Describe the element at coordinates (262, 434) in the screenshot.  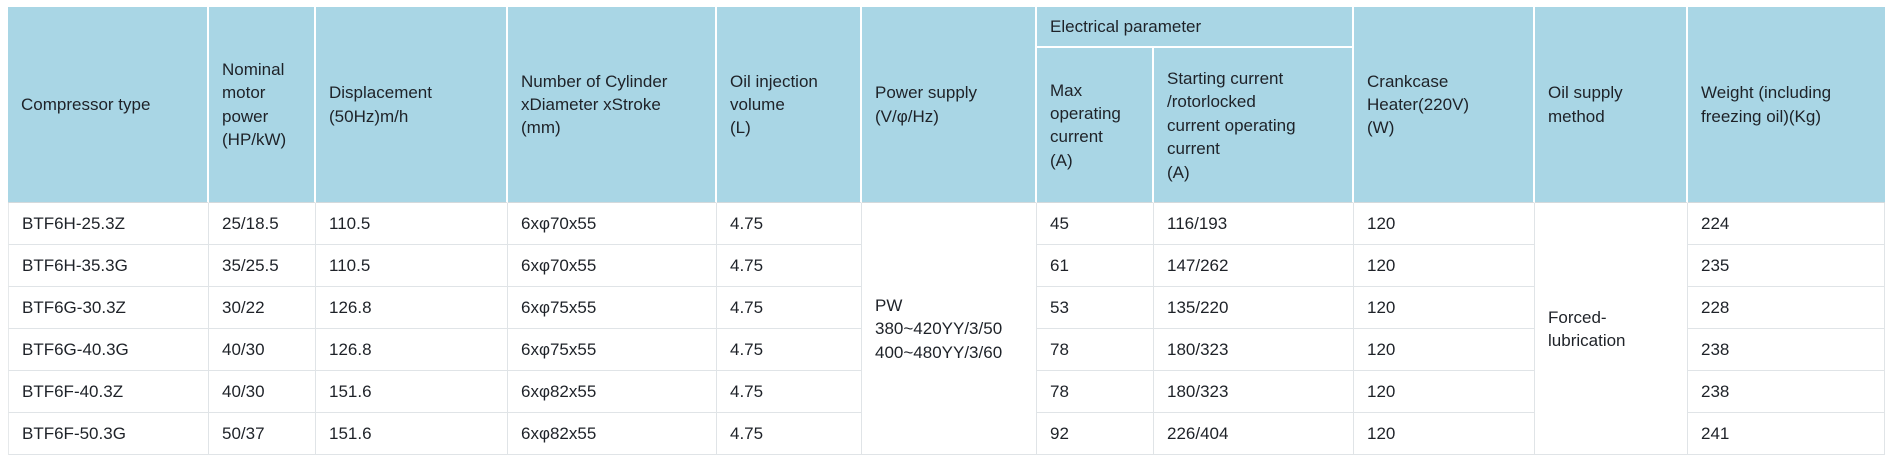
I see `cell-nominal-motor-power: 50/37` at that location.